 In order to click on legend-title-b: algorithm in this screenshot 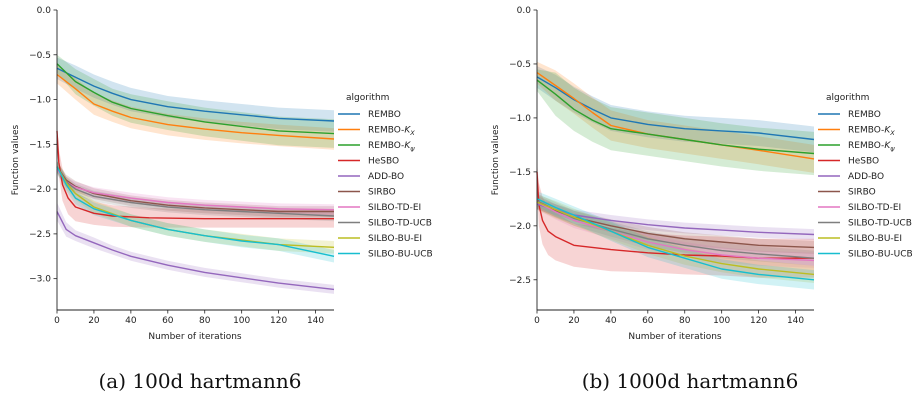, I will do `click(847, 98)`.